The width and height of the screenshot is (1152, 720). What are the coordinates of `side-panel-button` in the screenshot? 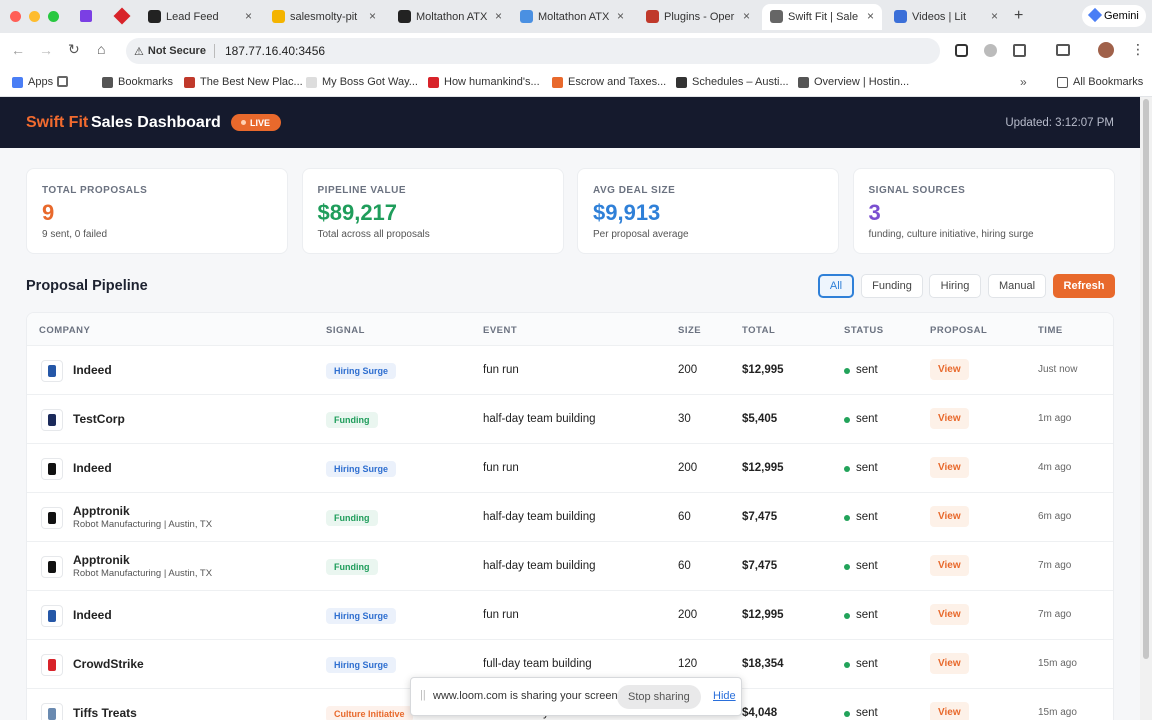 It's located at (1063, 50).